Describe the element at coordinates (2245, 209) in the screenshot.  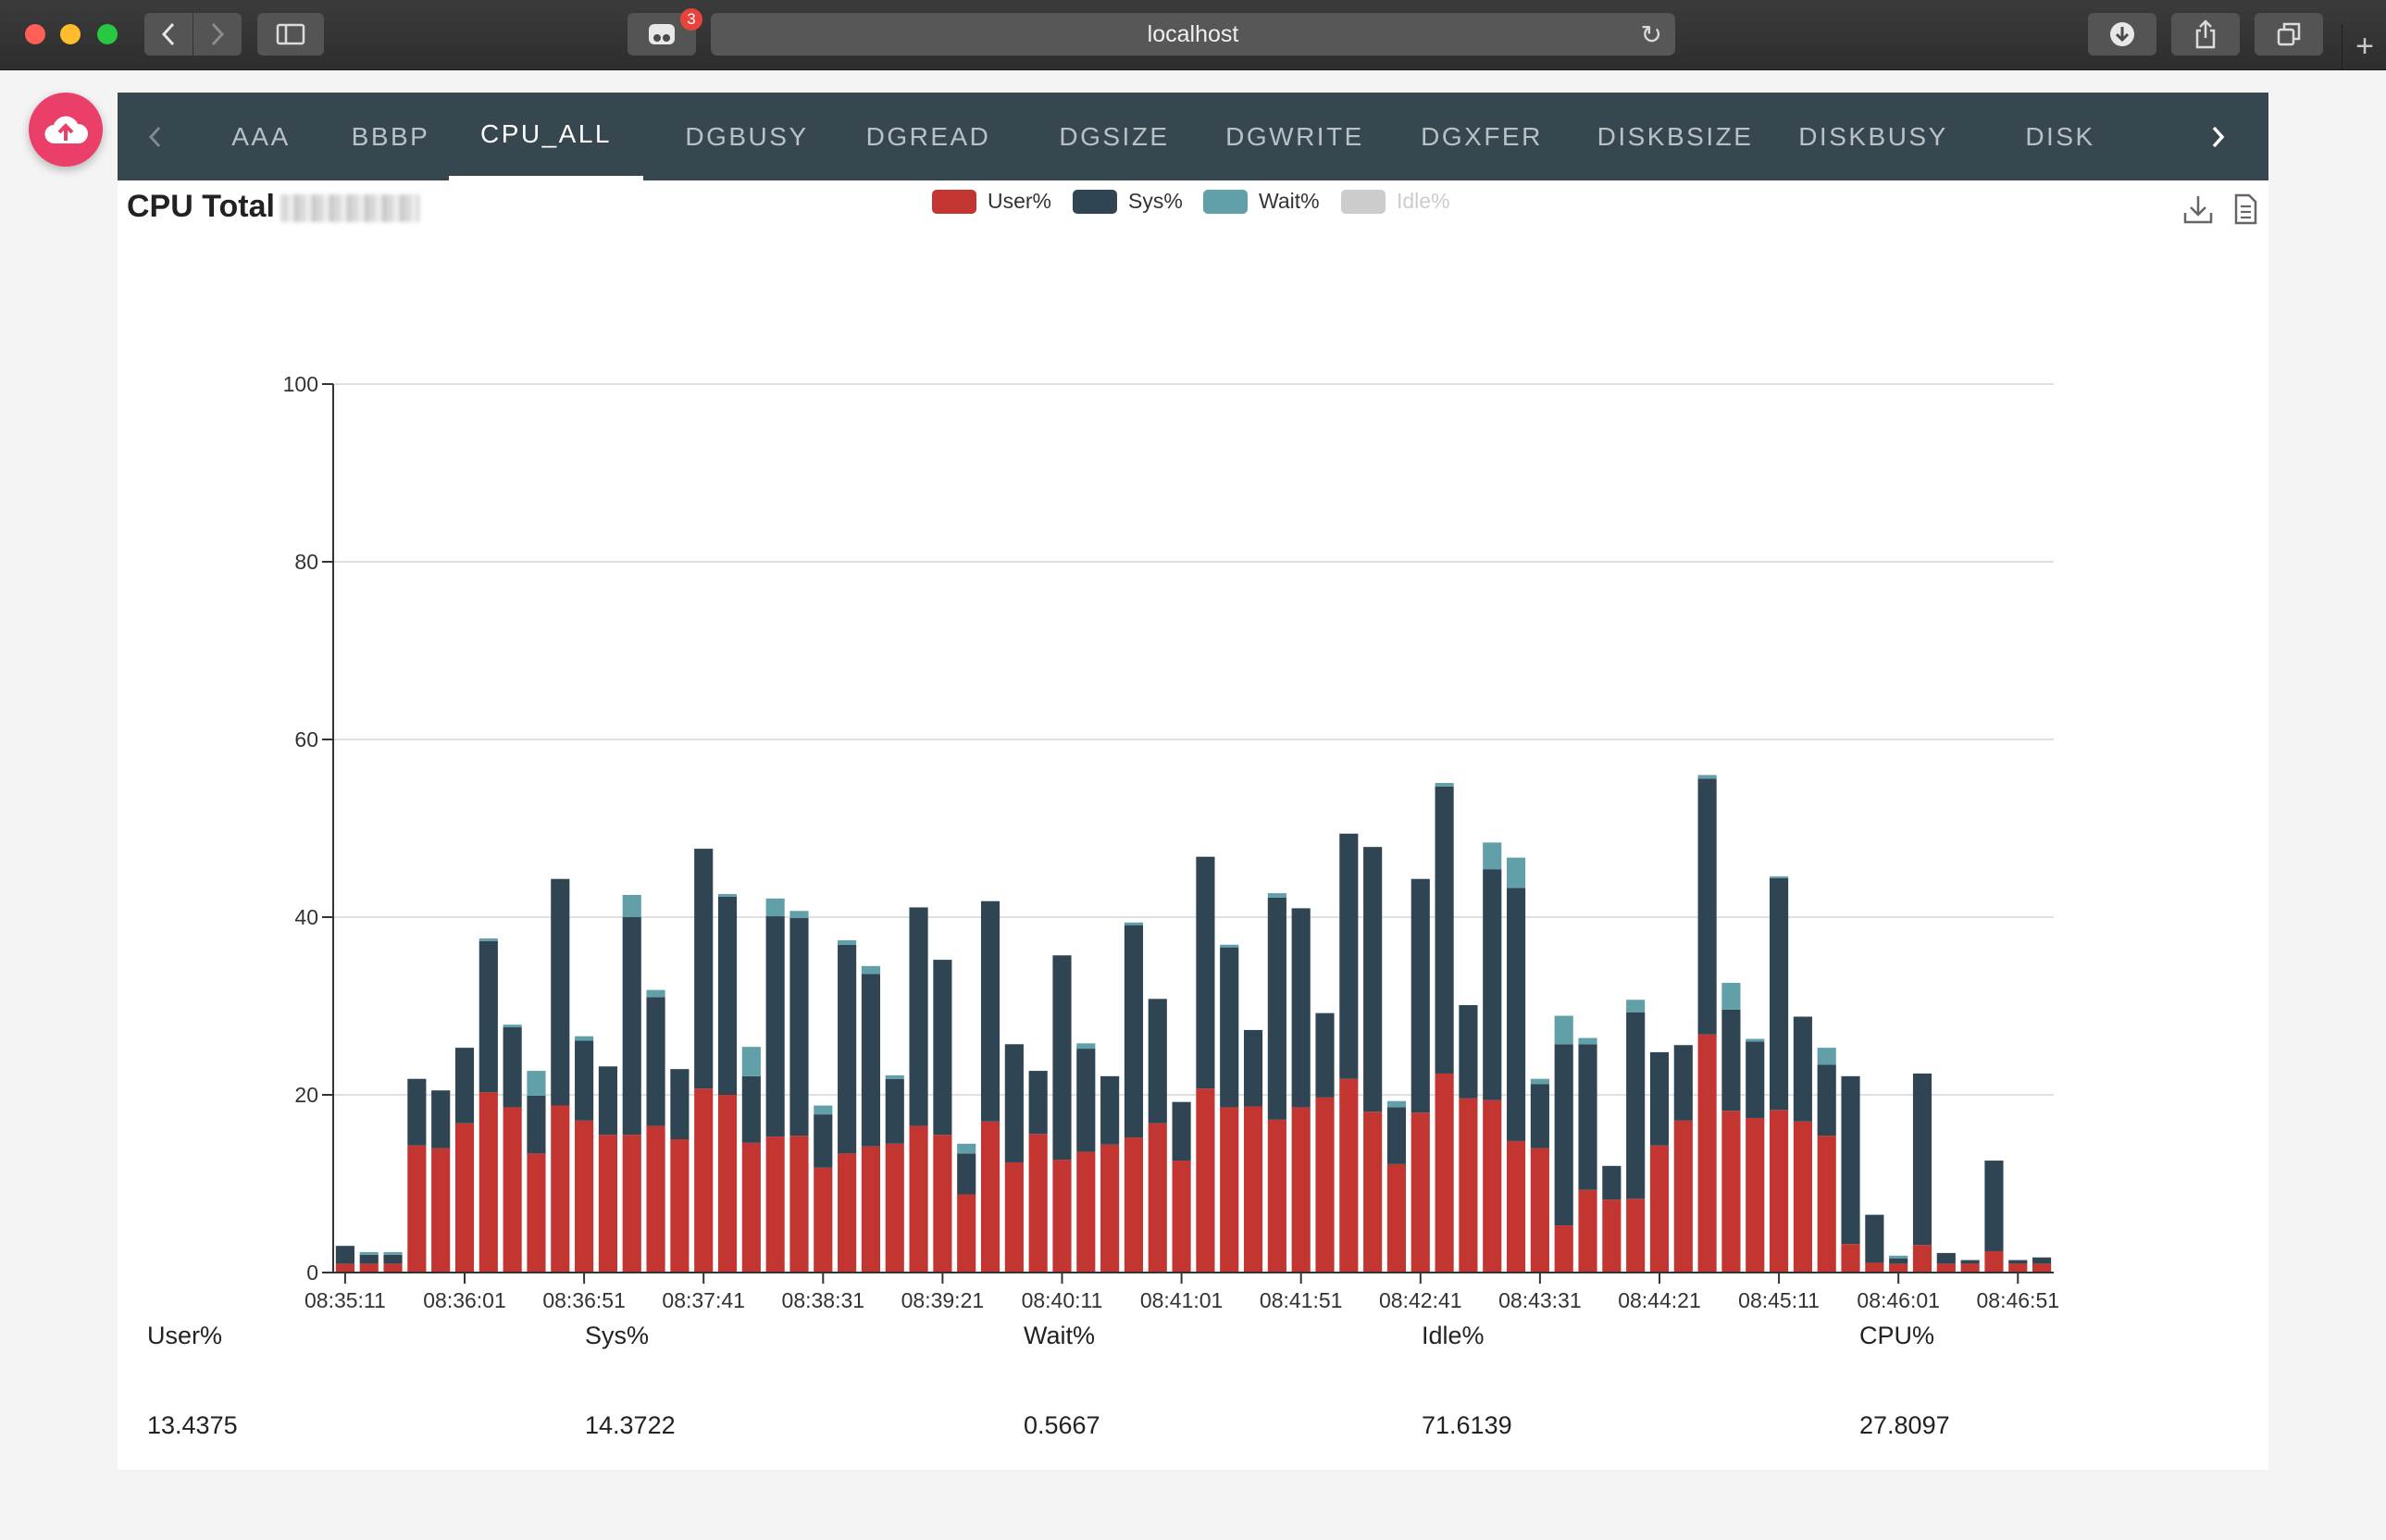
I see `data-view-icon` at that location.